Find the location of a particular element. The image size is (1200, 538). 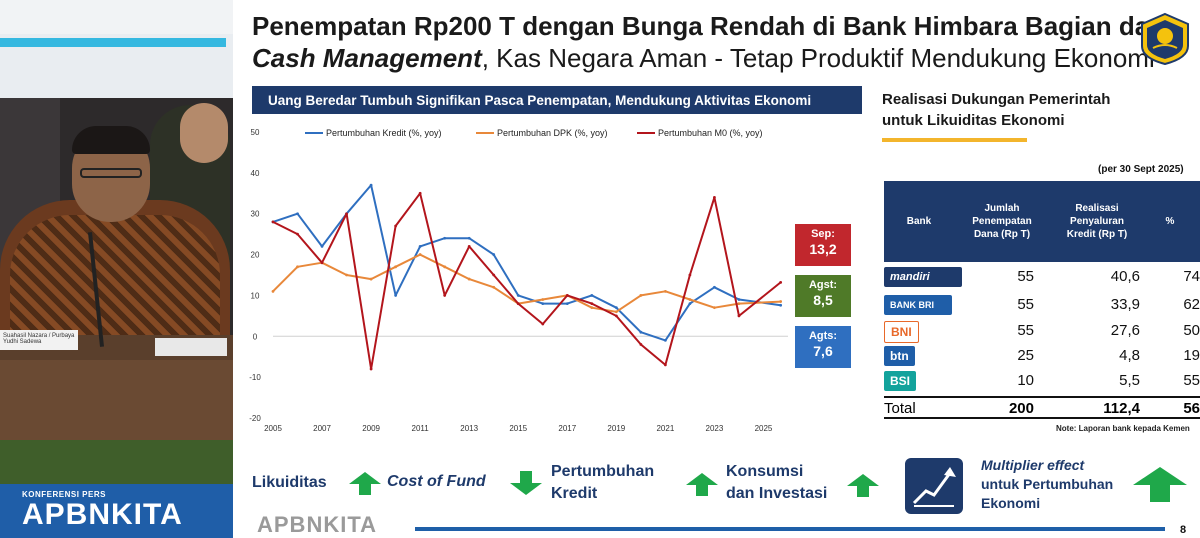

table-total-row: Total 200 112,4 56 is located at coordinates (1042, 407).